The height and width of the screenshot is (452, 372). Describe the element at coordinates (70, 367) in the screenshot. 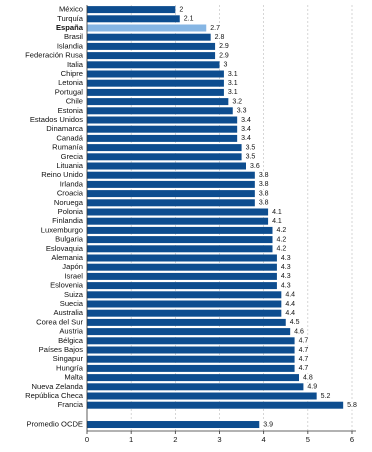

I see `y-tick-label: Hungría` at that location.